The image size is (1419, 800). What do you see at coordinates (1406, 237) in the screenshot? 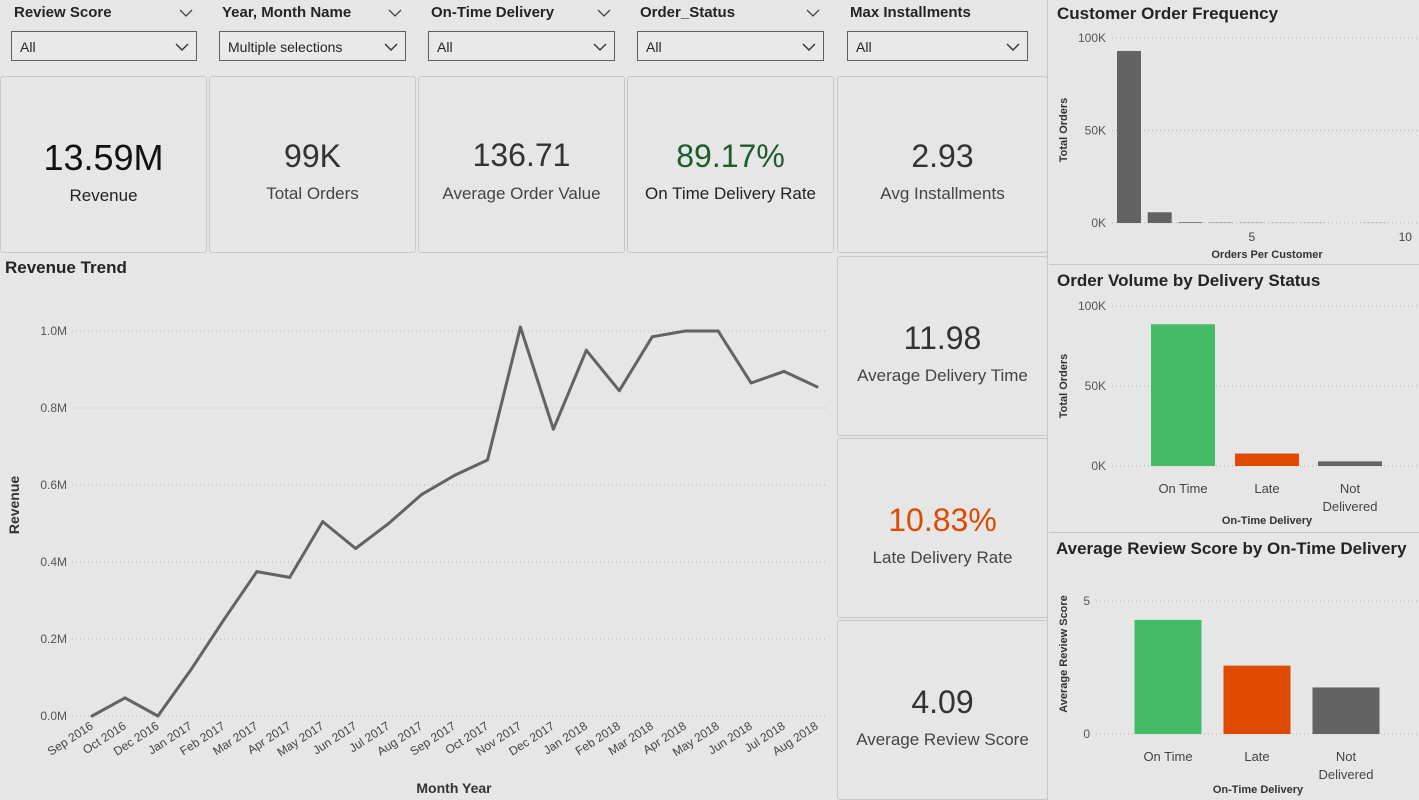
I see `x-tick-label: 10` at bounding box center [1406, 237].